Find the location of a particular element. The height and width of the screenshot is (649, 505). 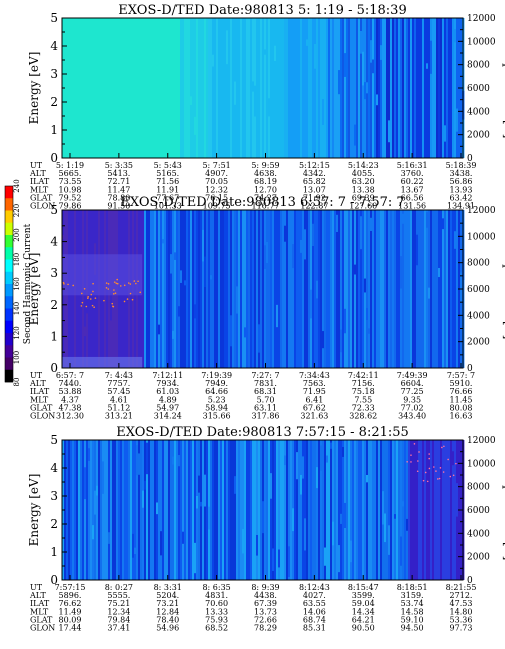

orbit-row-label: ALT is located at coordinates (37, 383).